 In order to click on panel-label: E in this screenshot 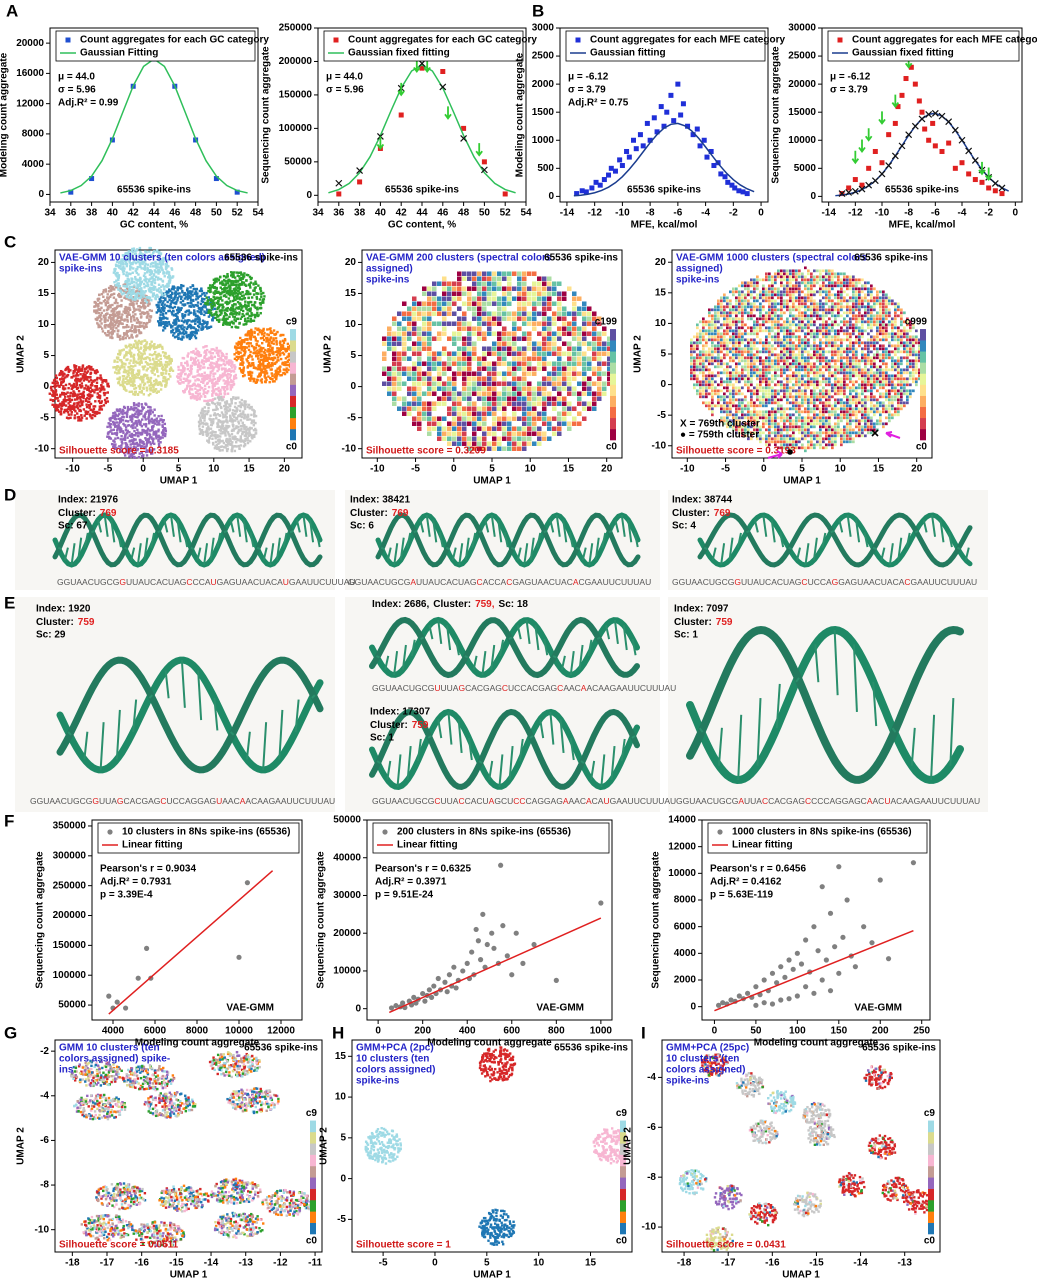, I will do `click(9, 602)`.